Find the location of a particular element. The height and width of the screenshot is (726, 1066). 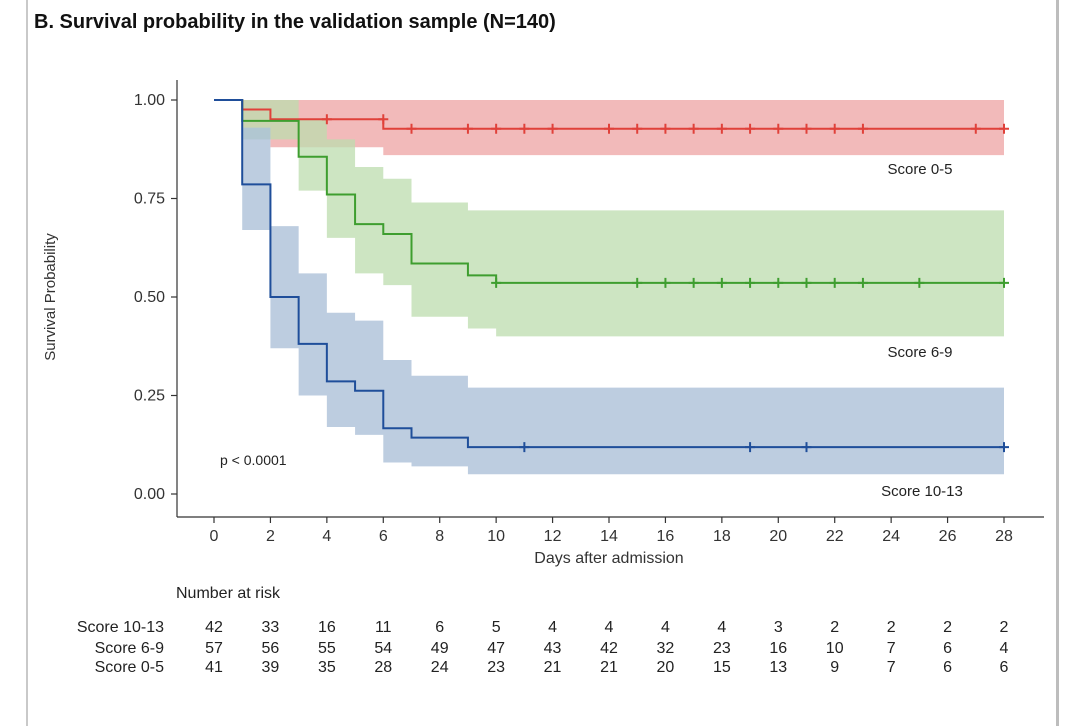

risk-cell: 7 is located at coordinates (891, 667).